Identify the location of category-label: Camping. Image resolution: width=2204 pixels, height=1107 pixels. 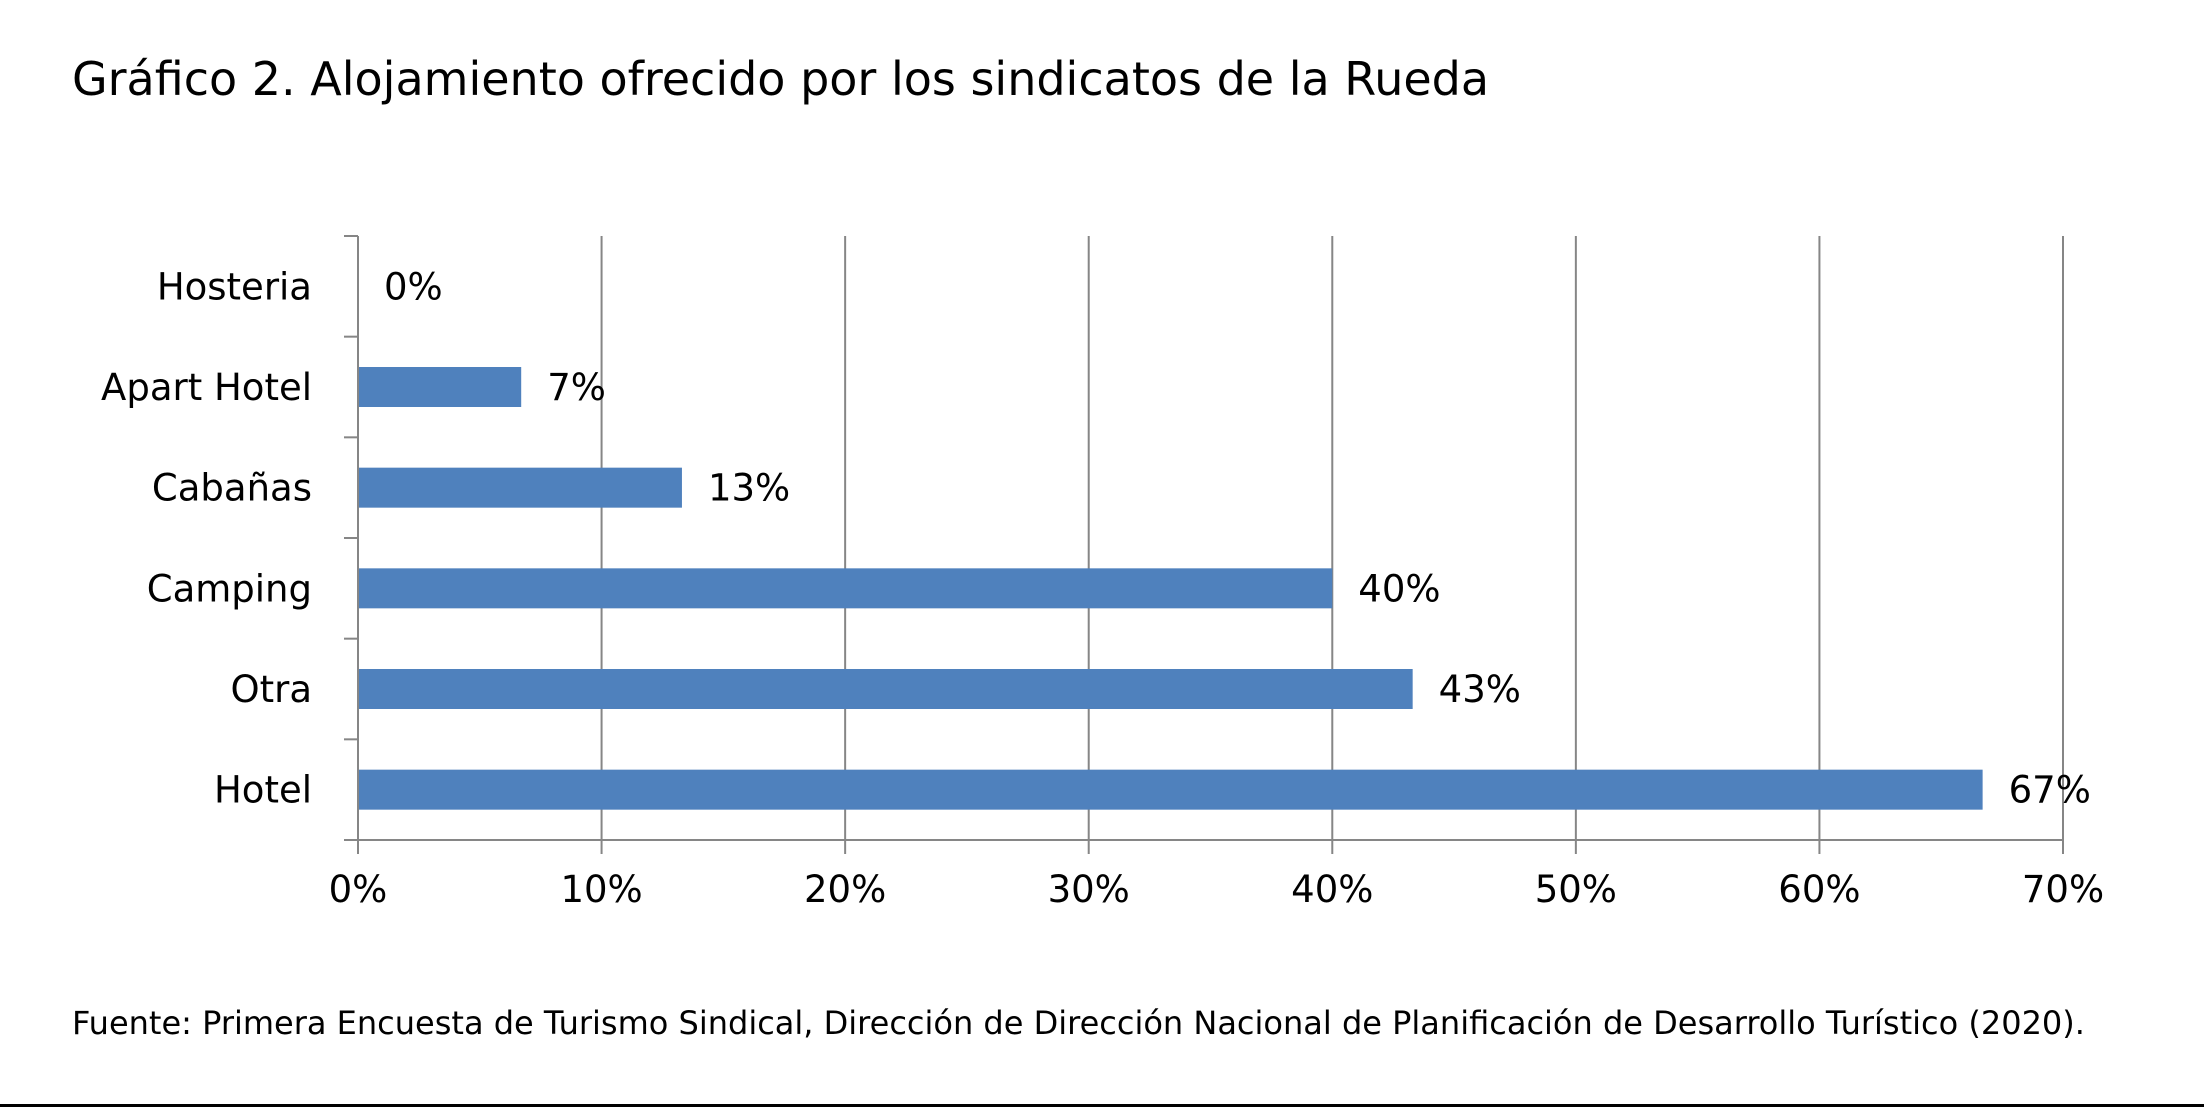
(229, 588).